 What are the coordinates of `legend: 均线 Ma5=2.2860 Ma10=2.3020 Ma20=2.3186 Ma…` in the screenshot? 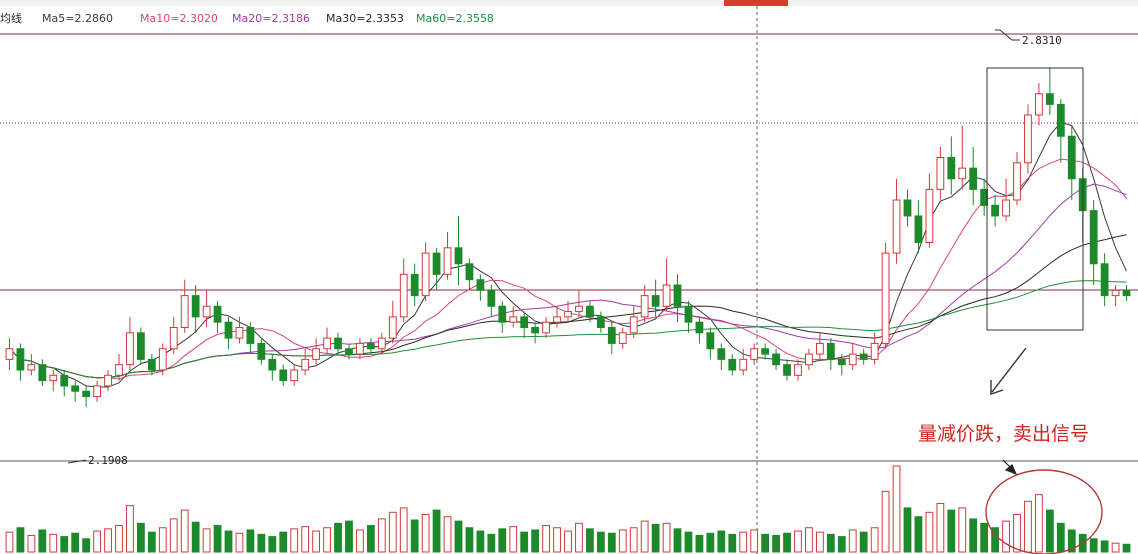 It's located at (247, 18).